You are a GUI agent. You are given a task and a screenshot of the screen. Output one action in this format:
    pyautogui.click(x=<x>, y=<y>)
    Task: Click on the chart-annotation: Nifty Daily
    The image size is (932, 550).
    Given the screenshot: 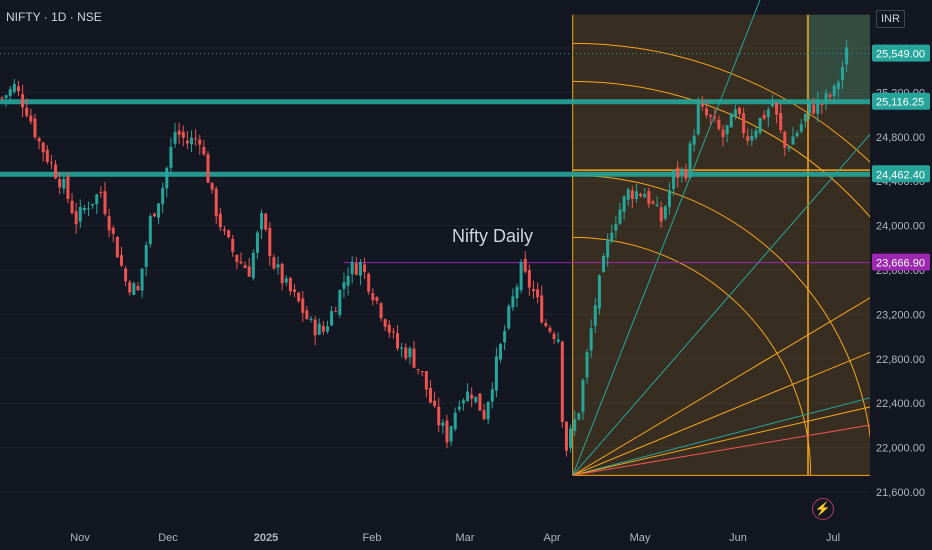 What is the action you would take?
    pyautogui.click(x=493, y=236)
    